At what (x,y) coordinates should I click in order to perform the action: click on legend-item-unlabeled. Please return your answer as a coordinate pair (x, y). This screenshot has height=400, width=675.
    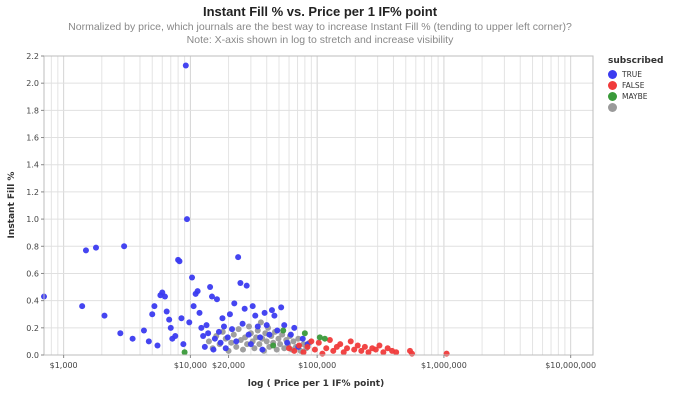
    Looking at the image, I should click on (635, 107).